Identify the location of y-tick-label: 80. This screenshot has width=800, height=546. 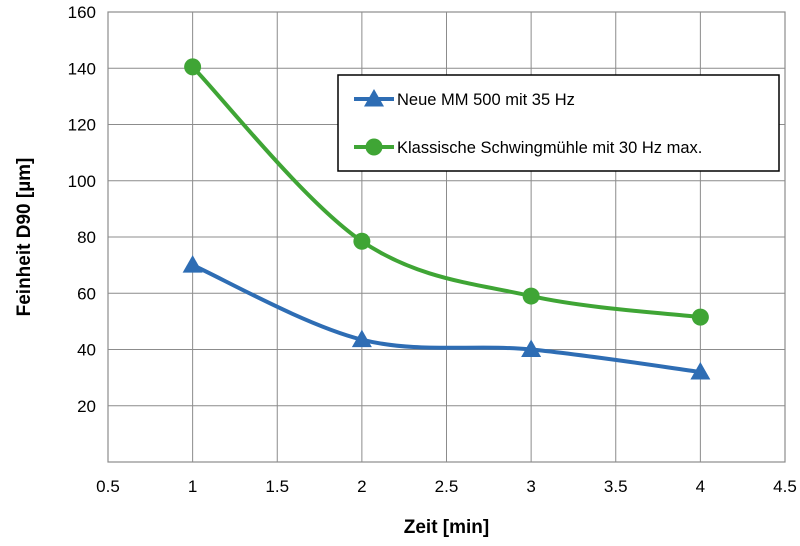
(86, 237).